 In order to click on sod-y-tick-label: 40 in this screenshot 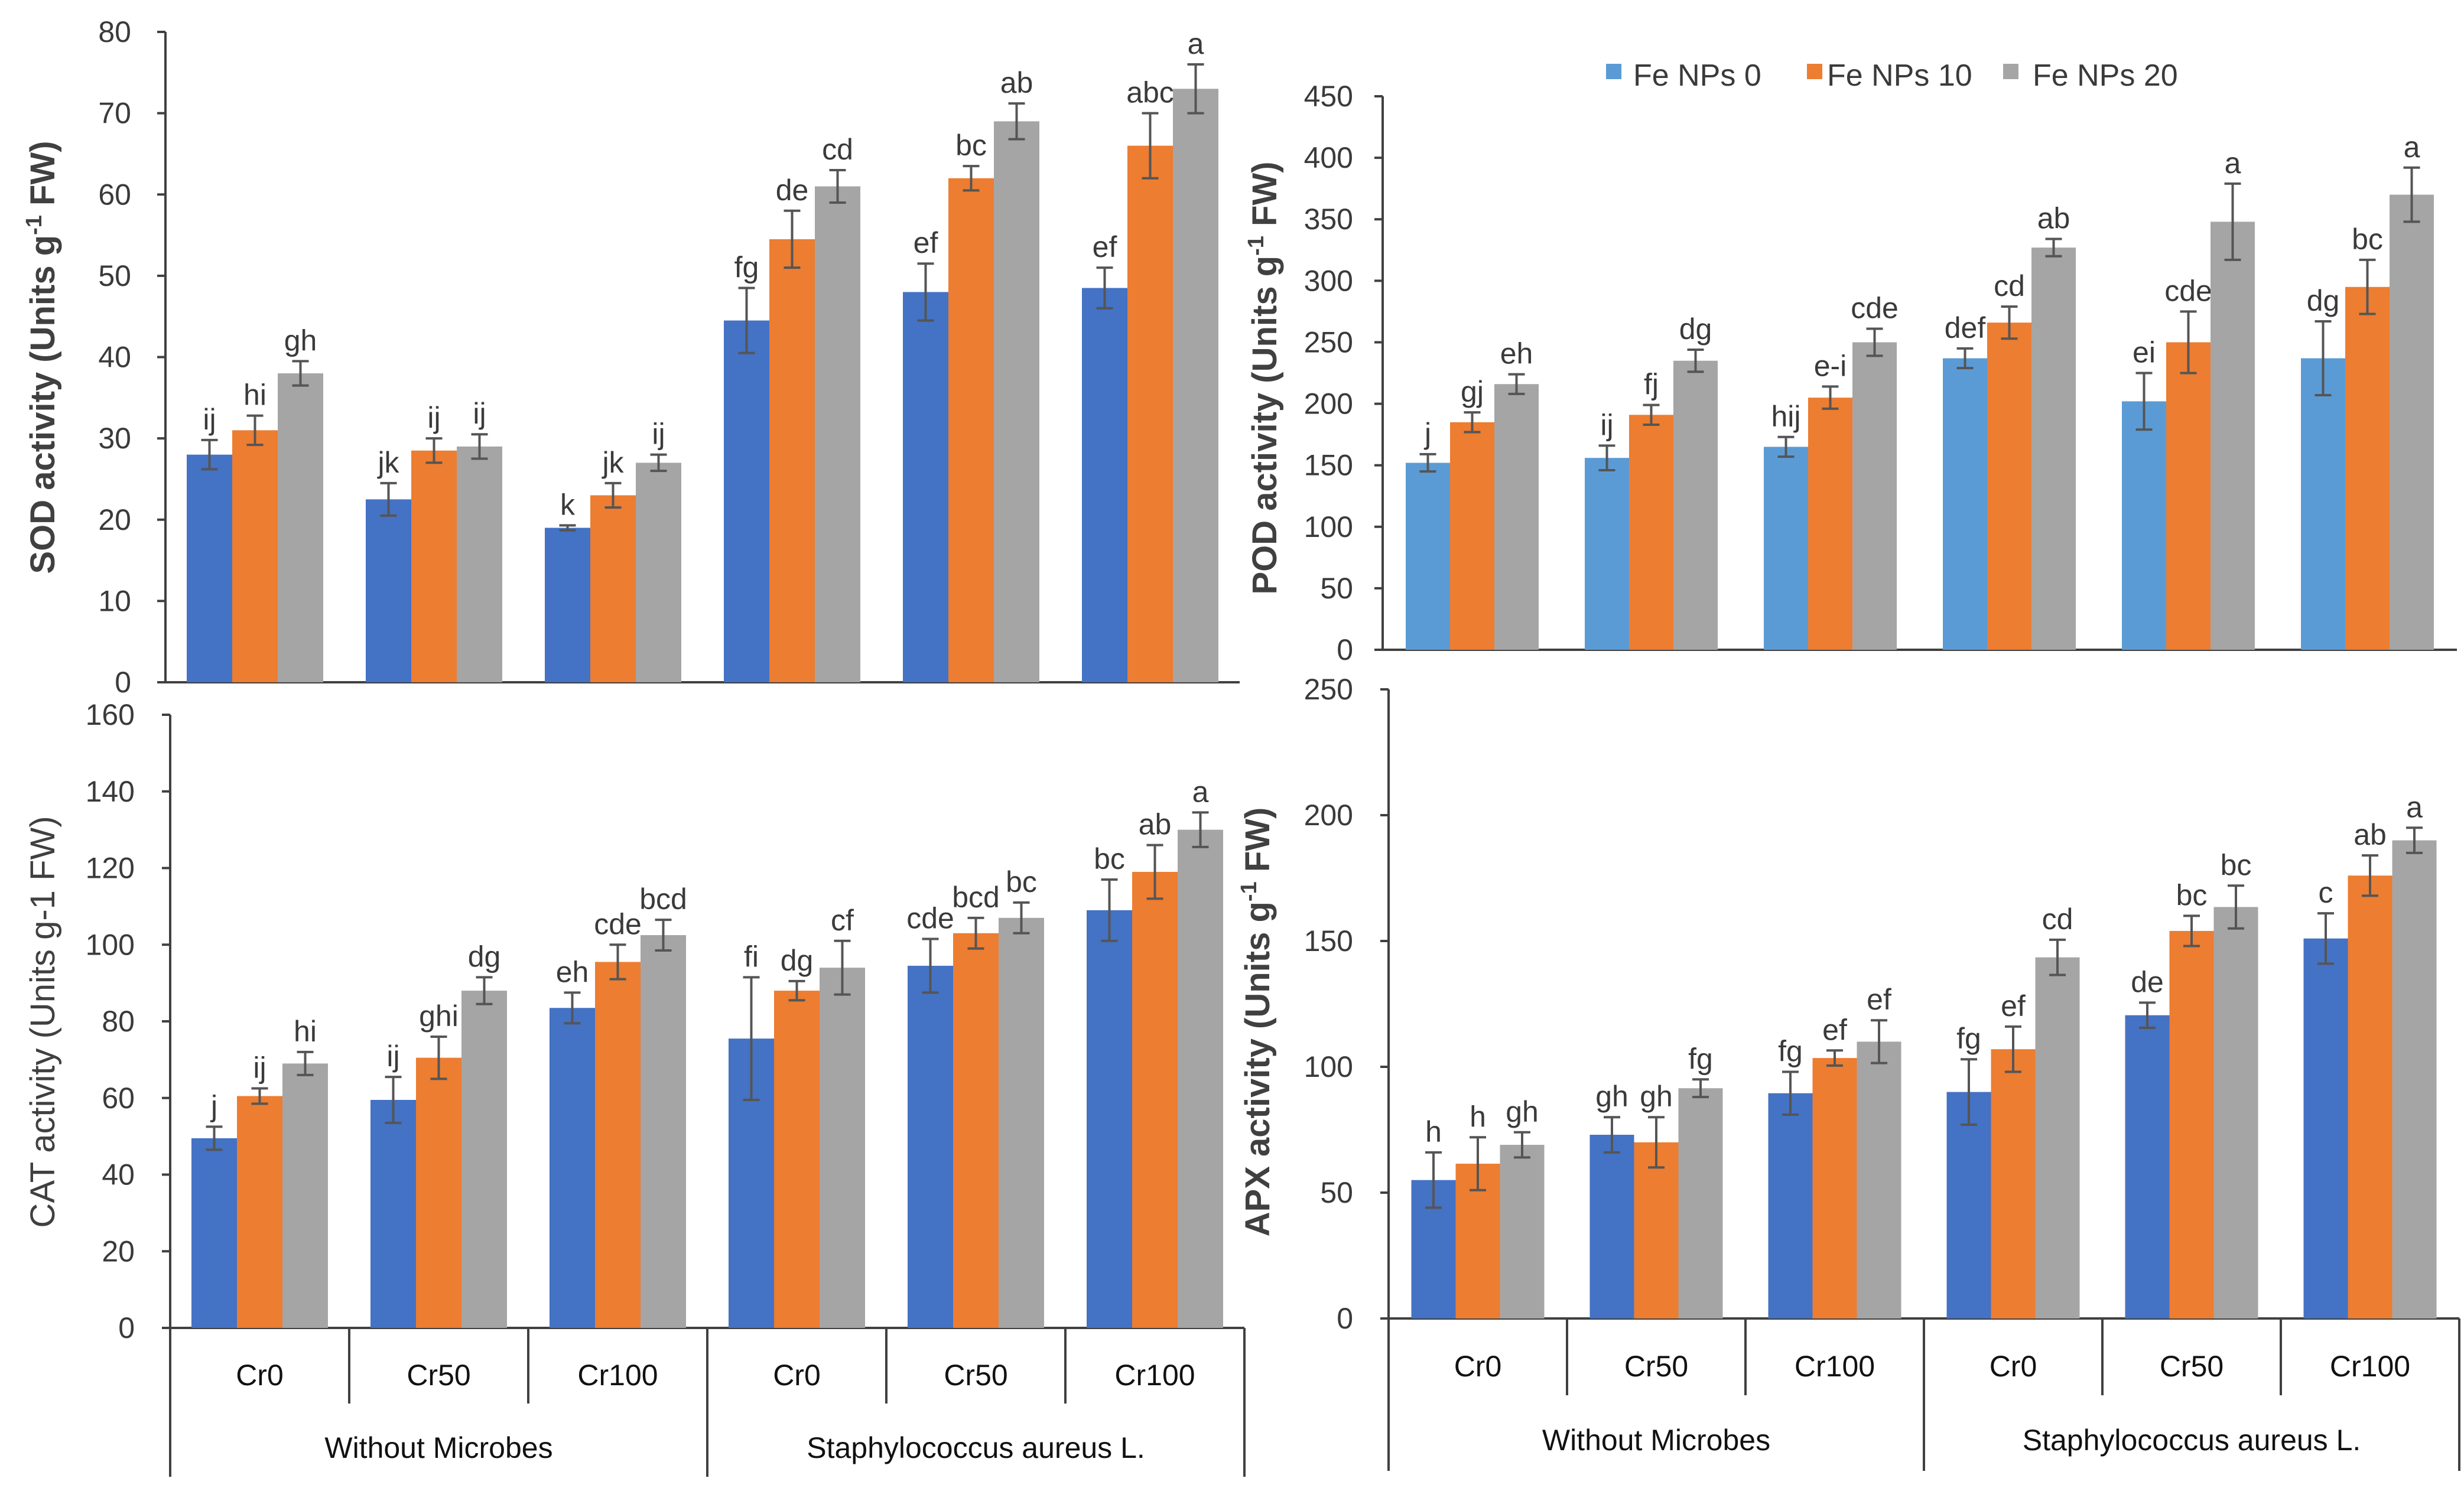, I will do `click(114, 357)`.